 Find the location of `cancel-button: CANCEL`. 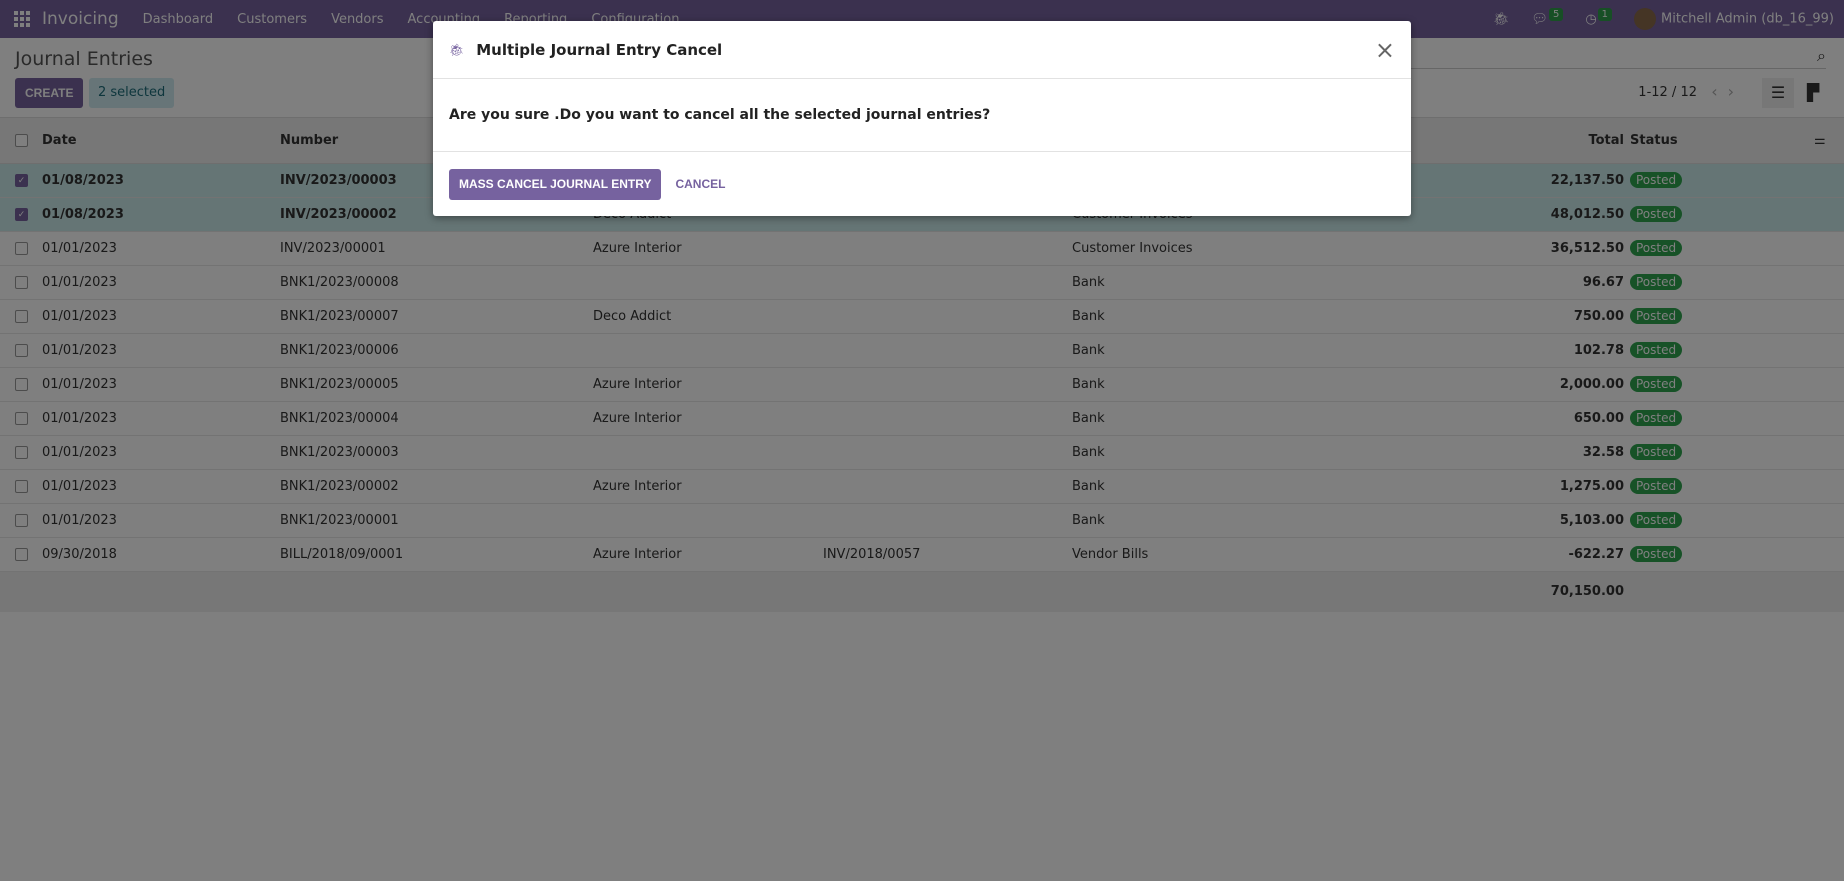

cancel-button: CANCEL is located at coordinates (700, 184).